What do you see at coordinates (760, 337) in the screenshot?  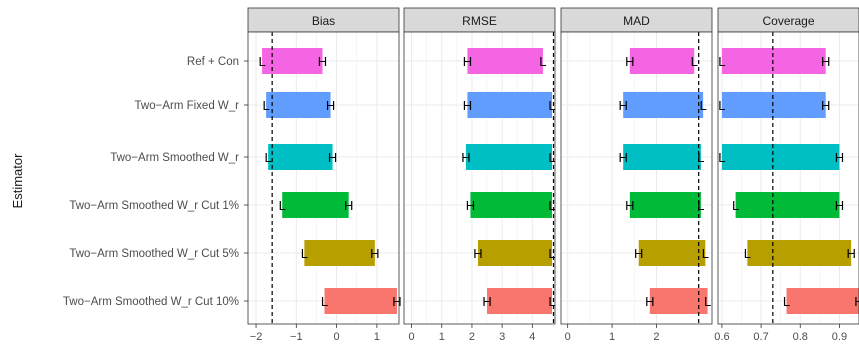 I see `x-tick-label: 0.7` at bounding box center [760, 337].